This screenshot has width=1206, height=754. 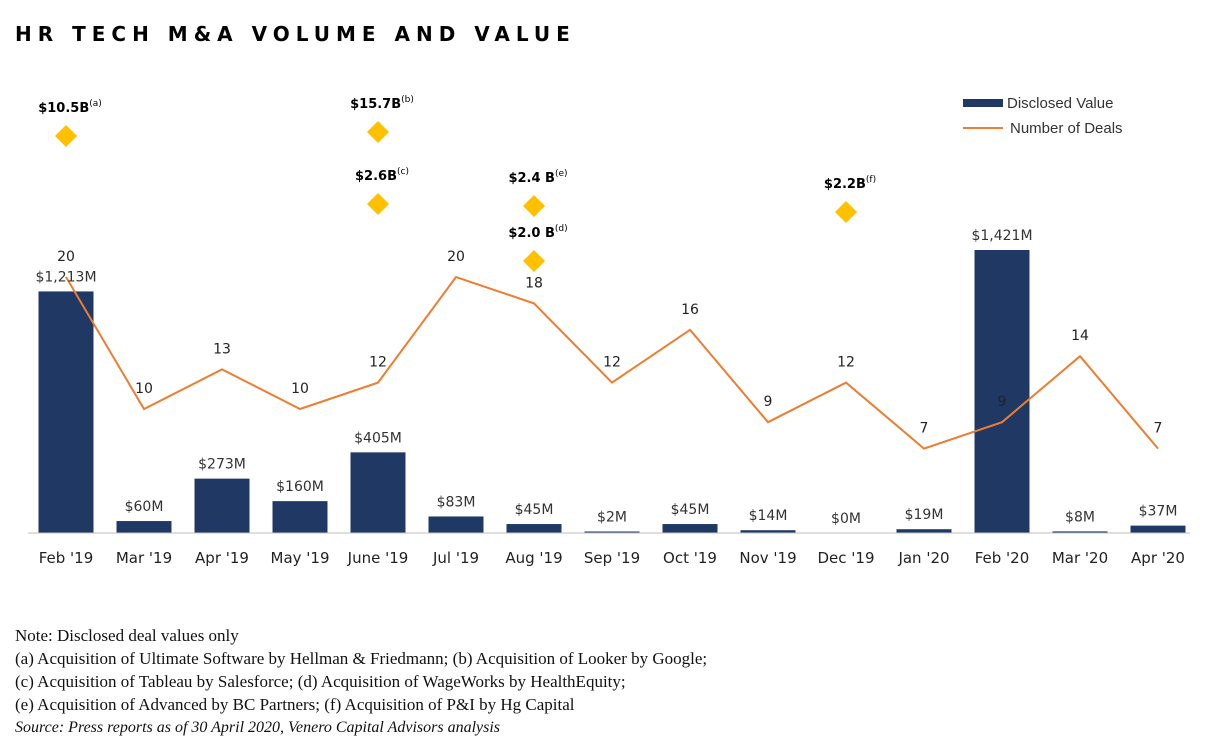 What do you see at coordinates (127, 635) in the screenshot?
I see `note-line-1: Note: Disclosed deal values only` at bounding box center [127, 635].